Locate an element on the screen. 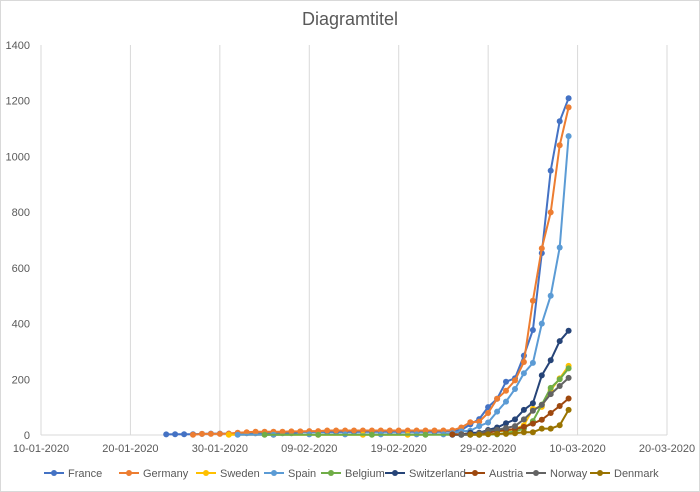  legend-label: Switzerland is located at coordinates (437, 474).